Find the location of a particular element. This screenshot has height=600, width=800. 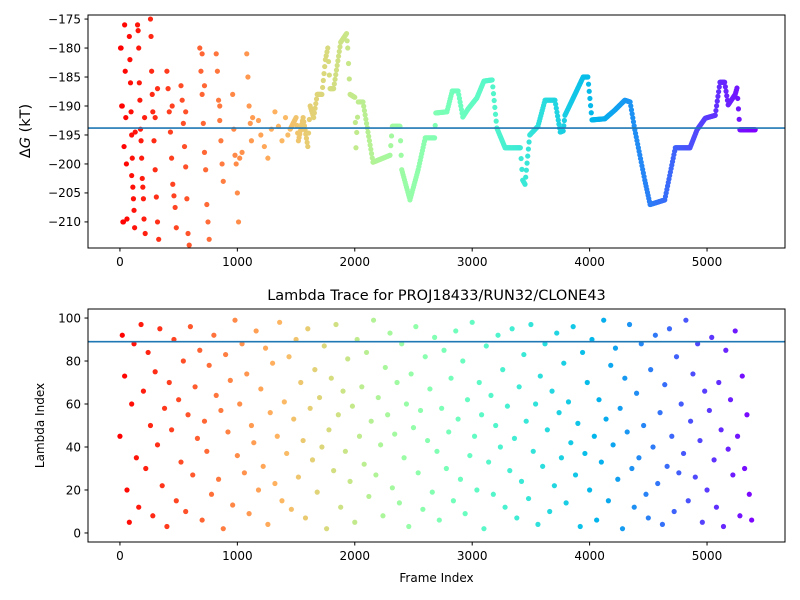

x-tick-label: 4000 is located at coordinates (589, 262).